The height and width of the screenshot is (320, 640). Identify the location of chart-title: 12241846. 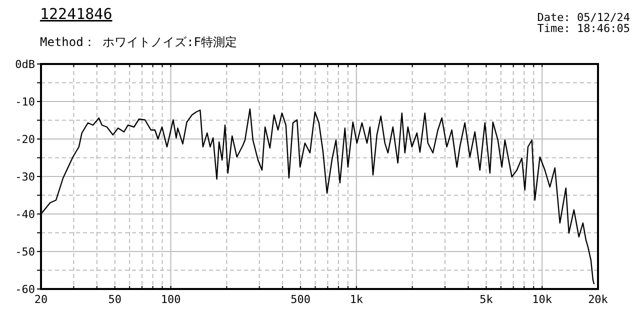
(76, 14).